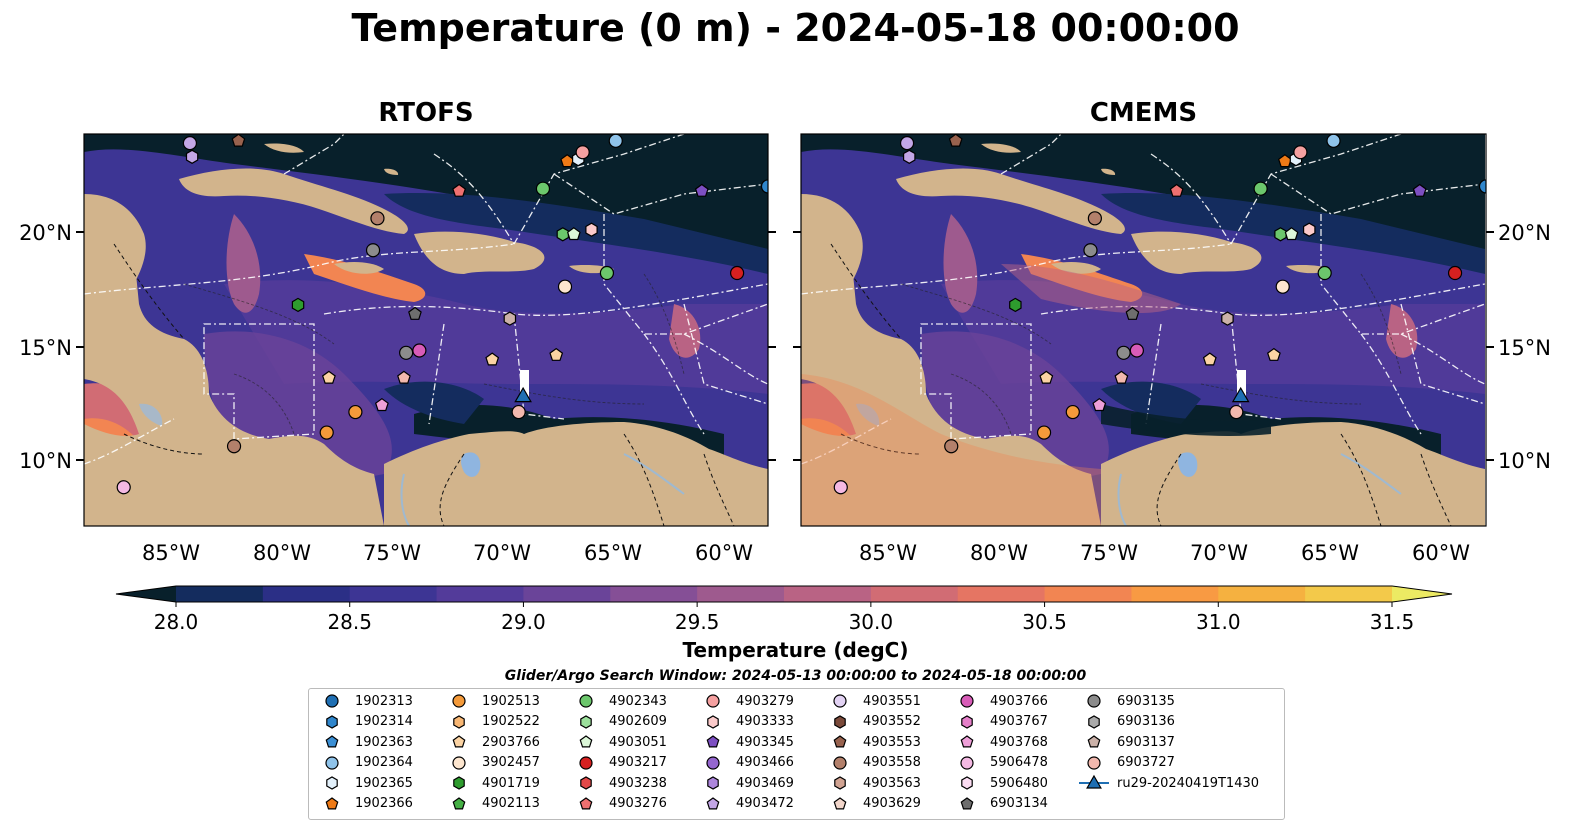 The image size is (1591, 829). What do you see at coordinates (619, 701) in the screenshot?
I see `legend-item: 4902343` at bounding box center [619, 701].